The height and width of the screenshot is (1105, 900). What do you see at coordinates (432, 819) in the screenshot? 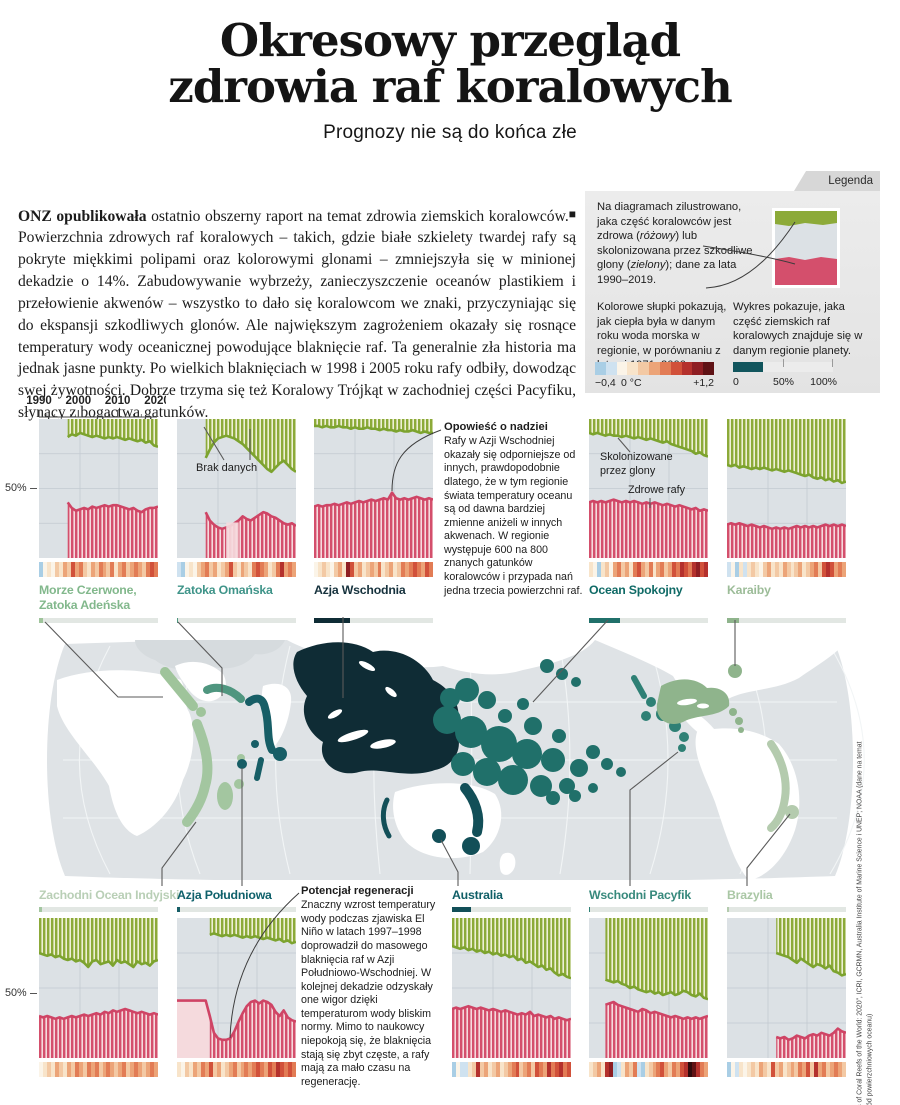
I see `map-reef-australia` at bounding box center [432, 819].